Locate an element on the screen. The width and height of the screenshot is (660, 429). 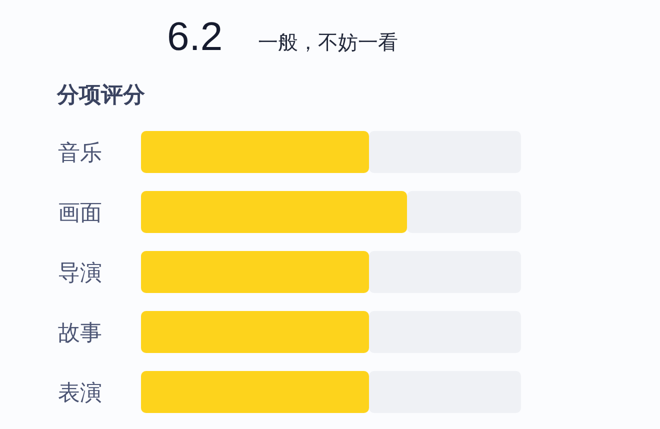
chart-title: 分项评分 is located at coordinates (101, 95).